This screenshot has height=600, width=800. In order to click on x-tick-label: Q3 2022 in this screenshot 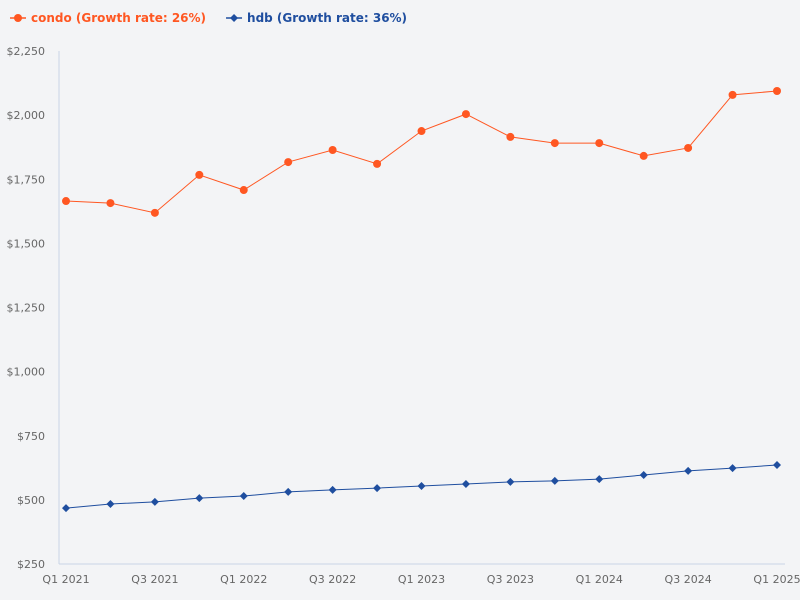, I will do `click(332, 579)`.